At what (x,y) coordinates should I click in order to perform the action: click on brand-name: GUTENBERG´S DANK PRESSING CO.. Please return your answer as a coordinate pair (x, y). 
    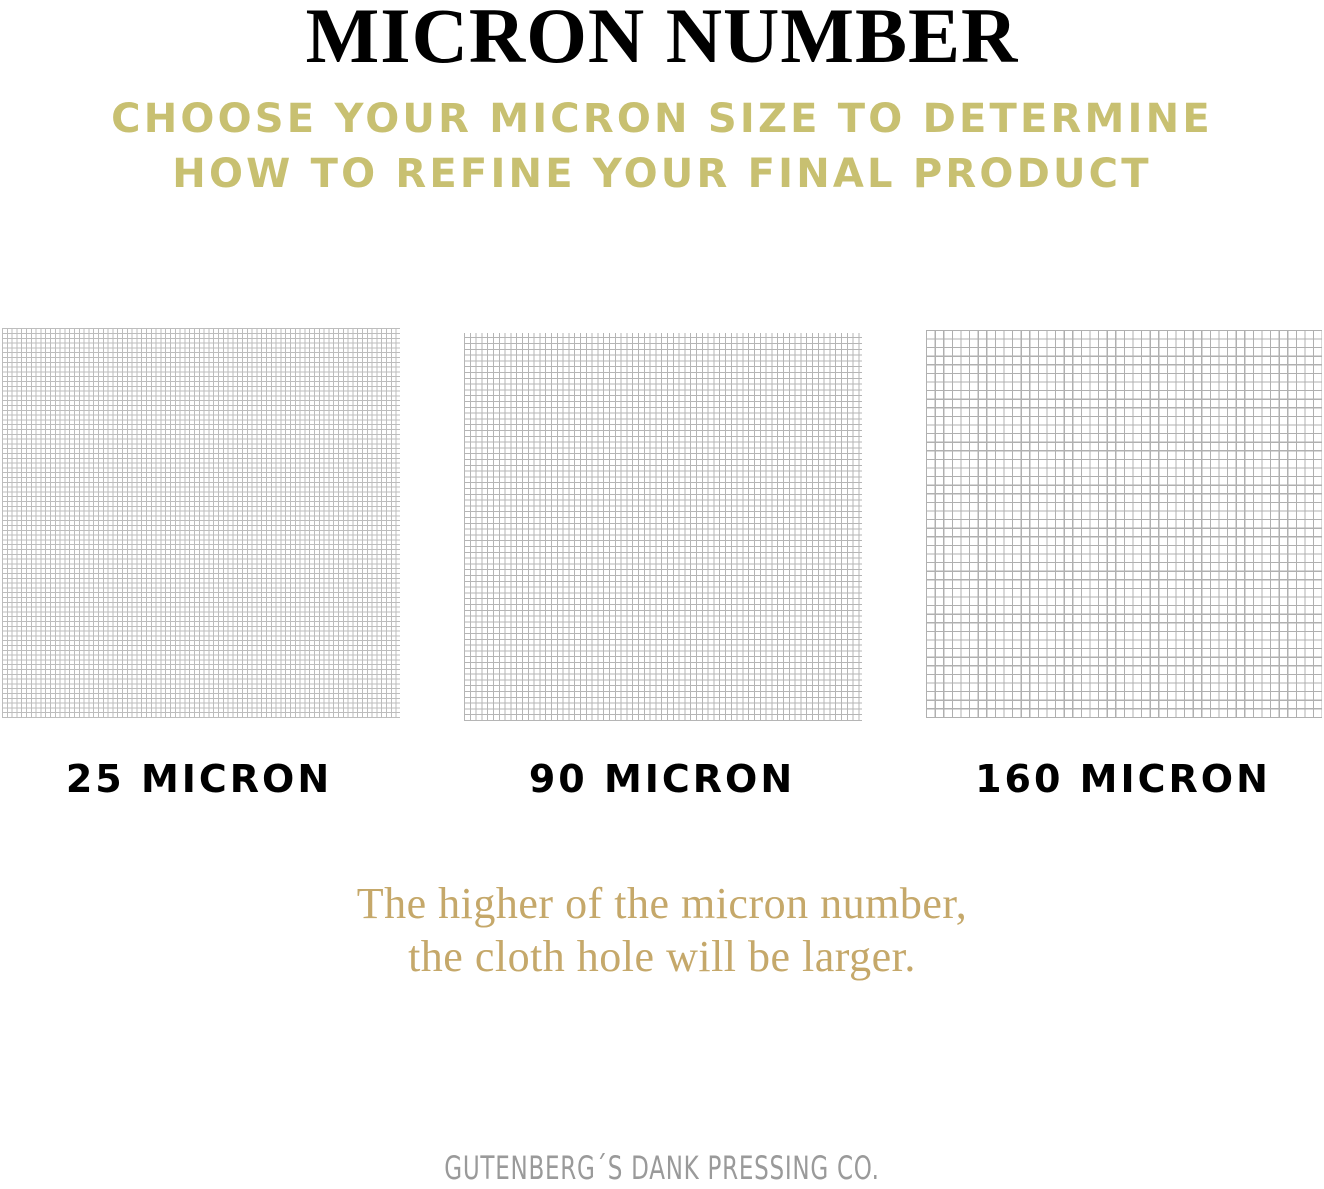
    Looking at the image, I should click on (662, 1168).